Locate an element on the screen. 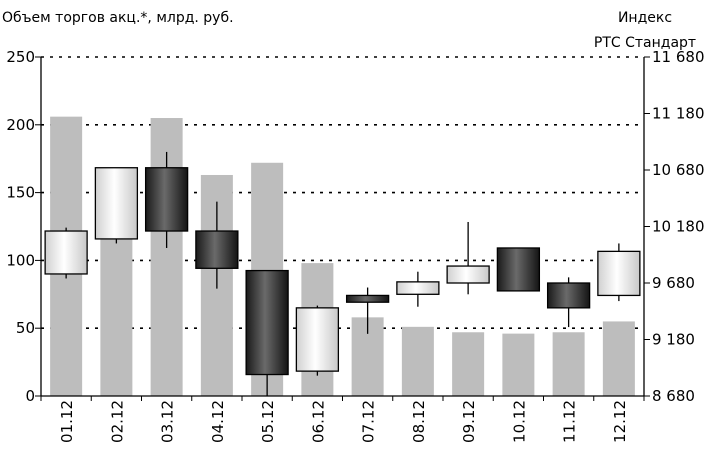 This screenshot has height=454, width=720. x-tick-label: 09.12 is located at coordinates (469, 421).